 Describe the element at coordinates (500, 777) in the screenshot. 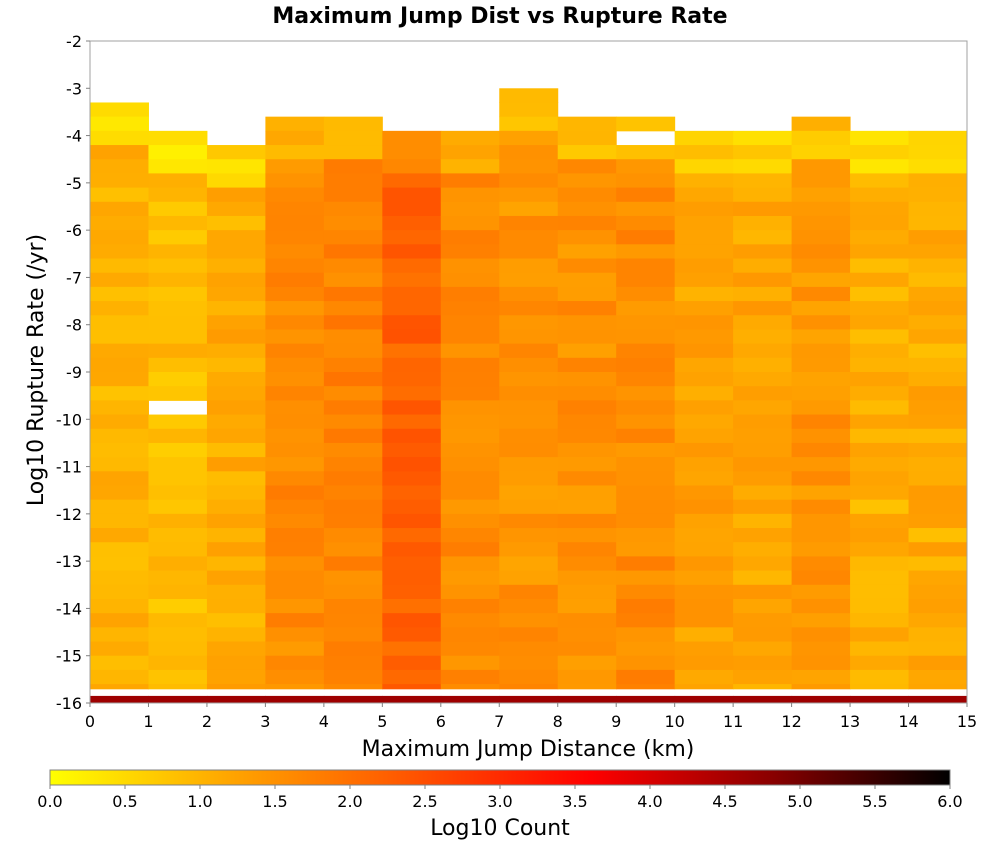

I see `colorbar` at that location.